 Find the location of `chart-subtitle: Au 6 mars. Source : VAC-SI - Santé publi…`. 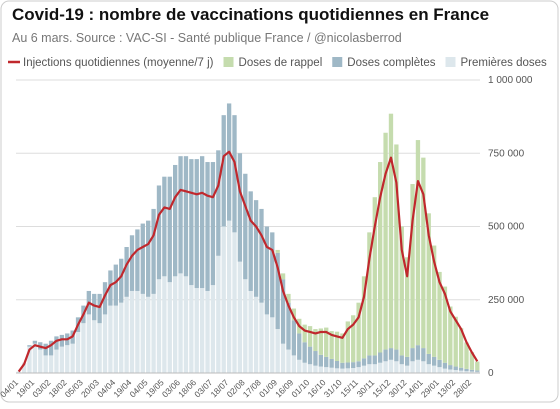

chart-subtitle: Au 6 mars. Source : VAC-SI - Santé publi… is located at coordinates (207, 38).